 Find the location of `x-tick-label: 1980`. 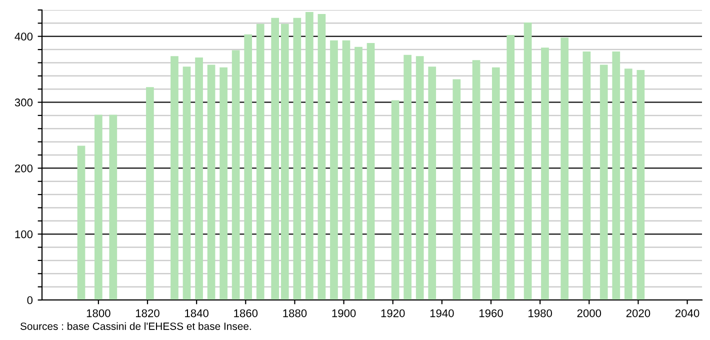

x-tick-label: 1980 is located at coordinates (540, 313).